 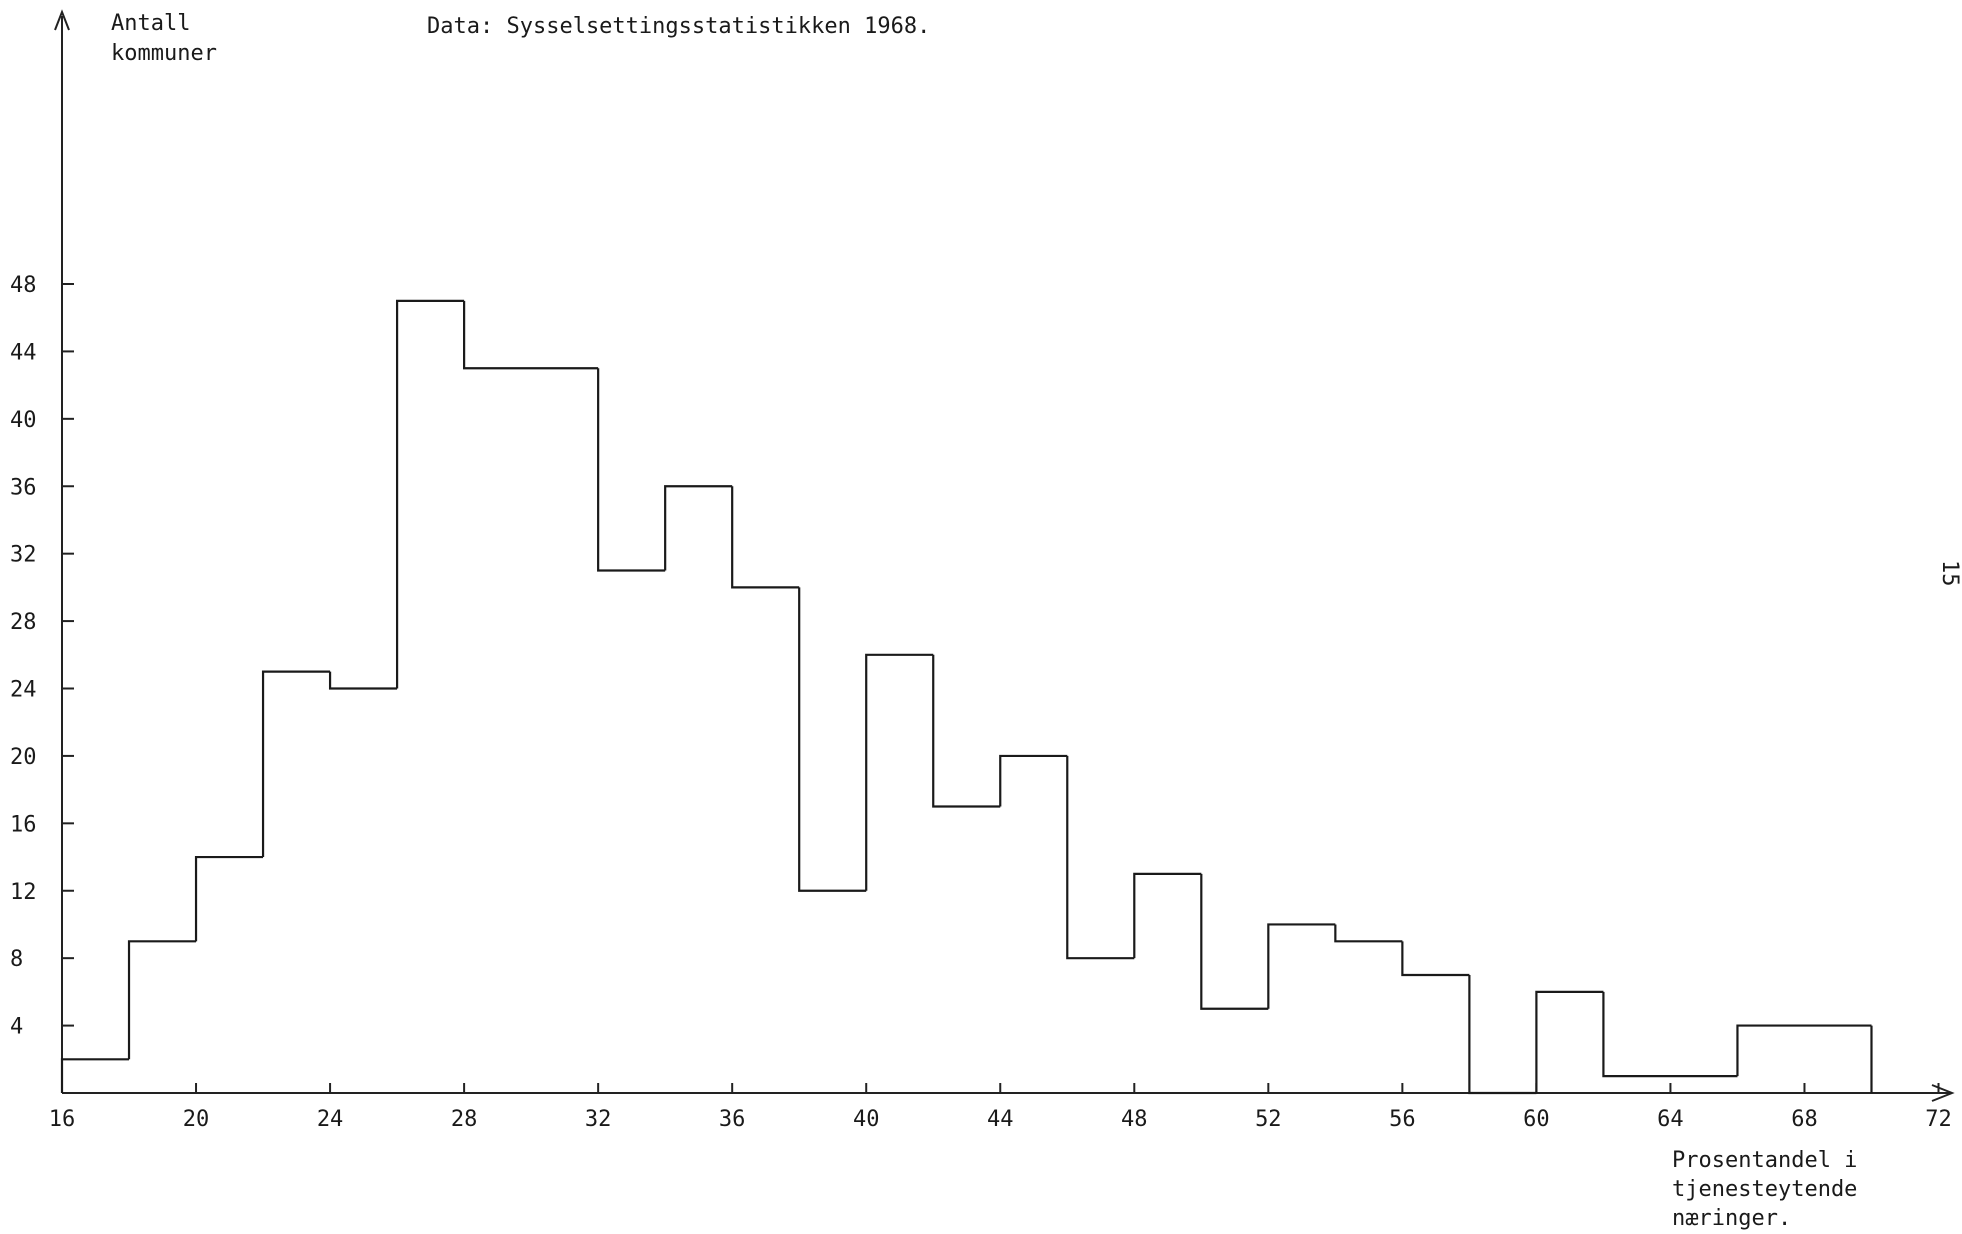 What do you see at coordinates (1764, 1160) in the screenshot?
I see `x-axis-label-line-1: Prosentandel i` at bounding box center [1764, 1160].